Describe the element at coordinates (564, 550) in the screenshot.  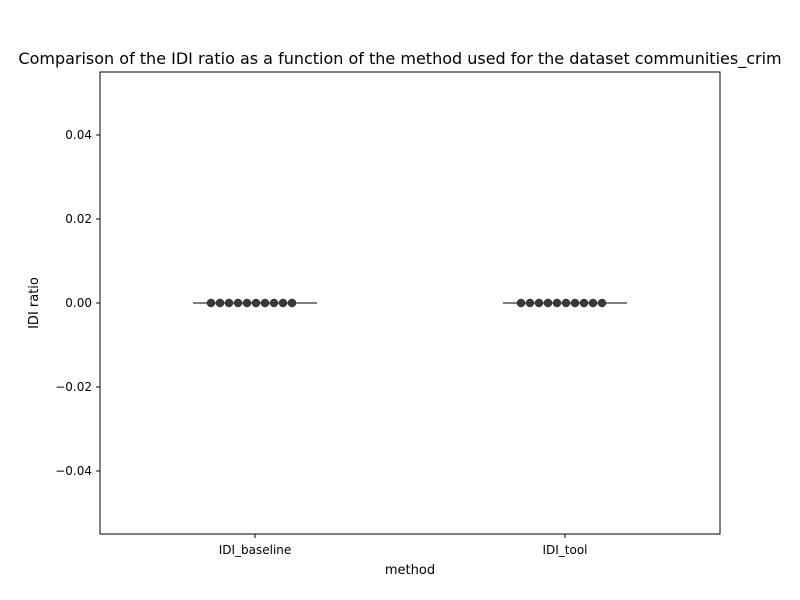
I see `x-tick-label: IDI_tool` at that location.